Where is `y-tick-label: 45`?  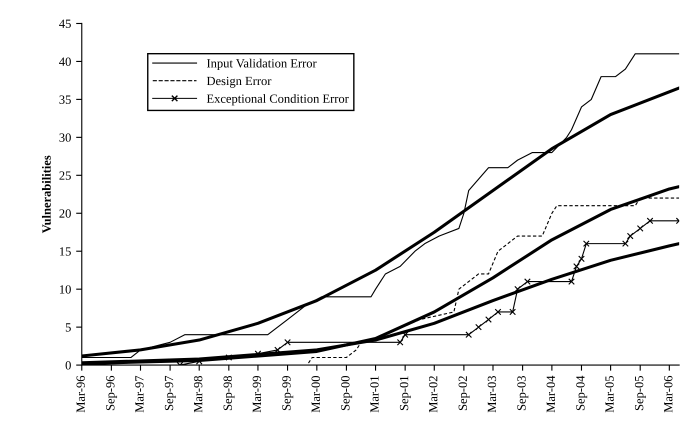
y-tick-label: 45 is located at coordinates (65, 24).